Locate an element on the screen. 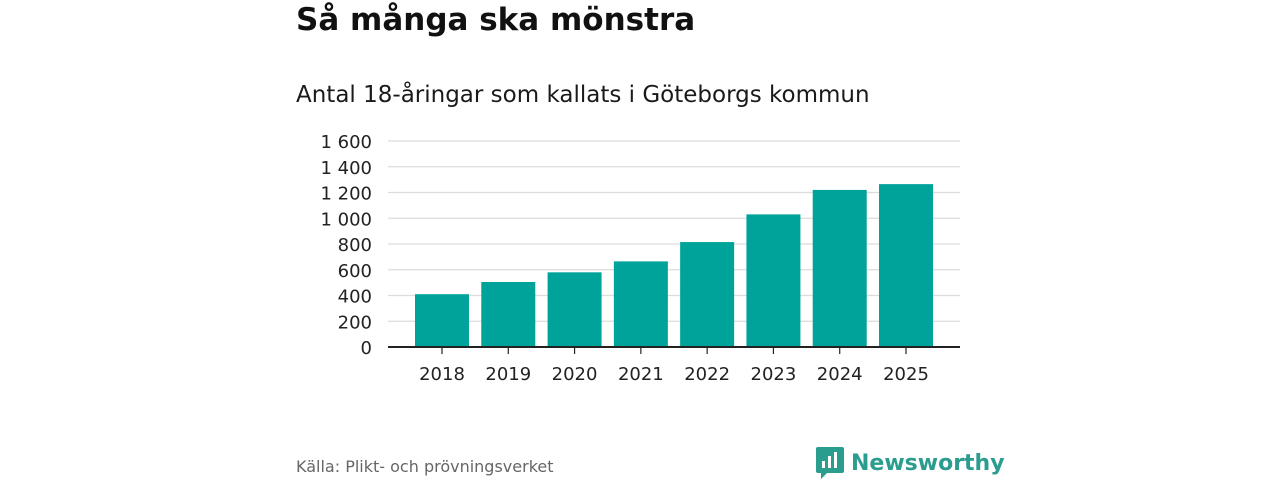 The width and height of the screenshot is (1280, 480). y-tick-label: 400 is located at coordinates (355, 297).